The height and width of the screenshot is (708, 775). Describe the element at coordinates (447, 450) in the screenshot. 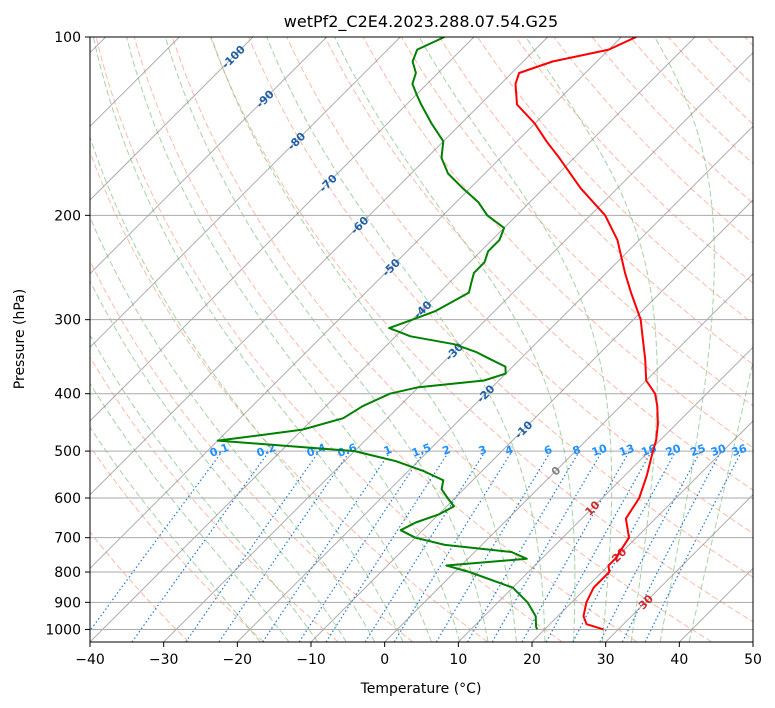

I see `mixing-ratio-label: 2` at that location.